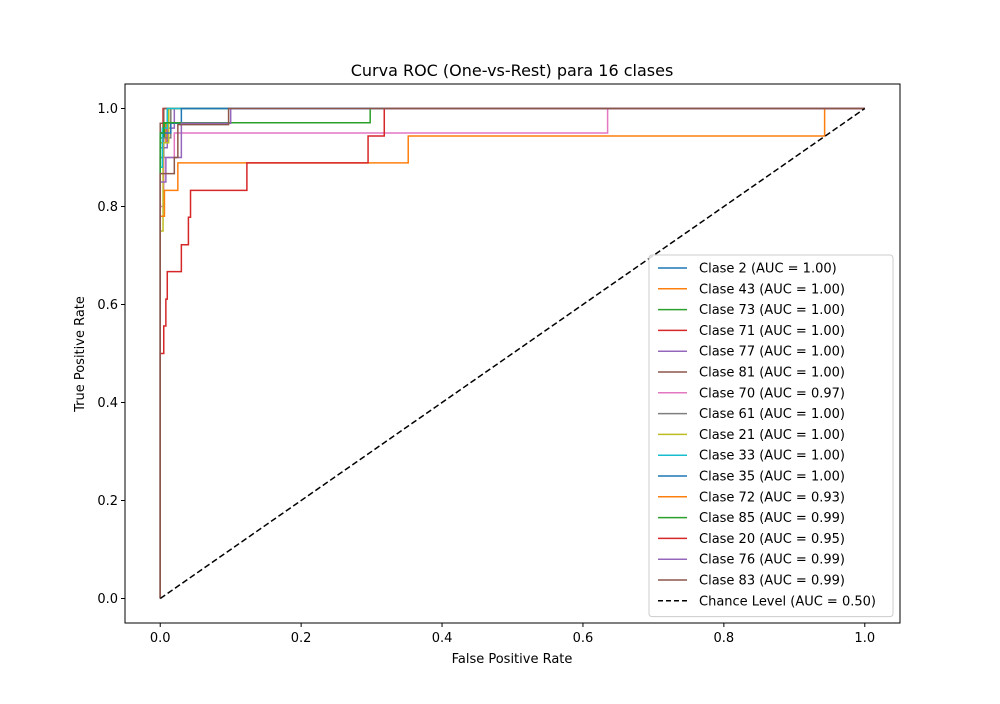 The width and height of the screenshot is (1000, 704). I want to click on y-tick-label: 1.0, so click(107, 109).